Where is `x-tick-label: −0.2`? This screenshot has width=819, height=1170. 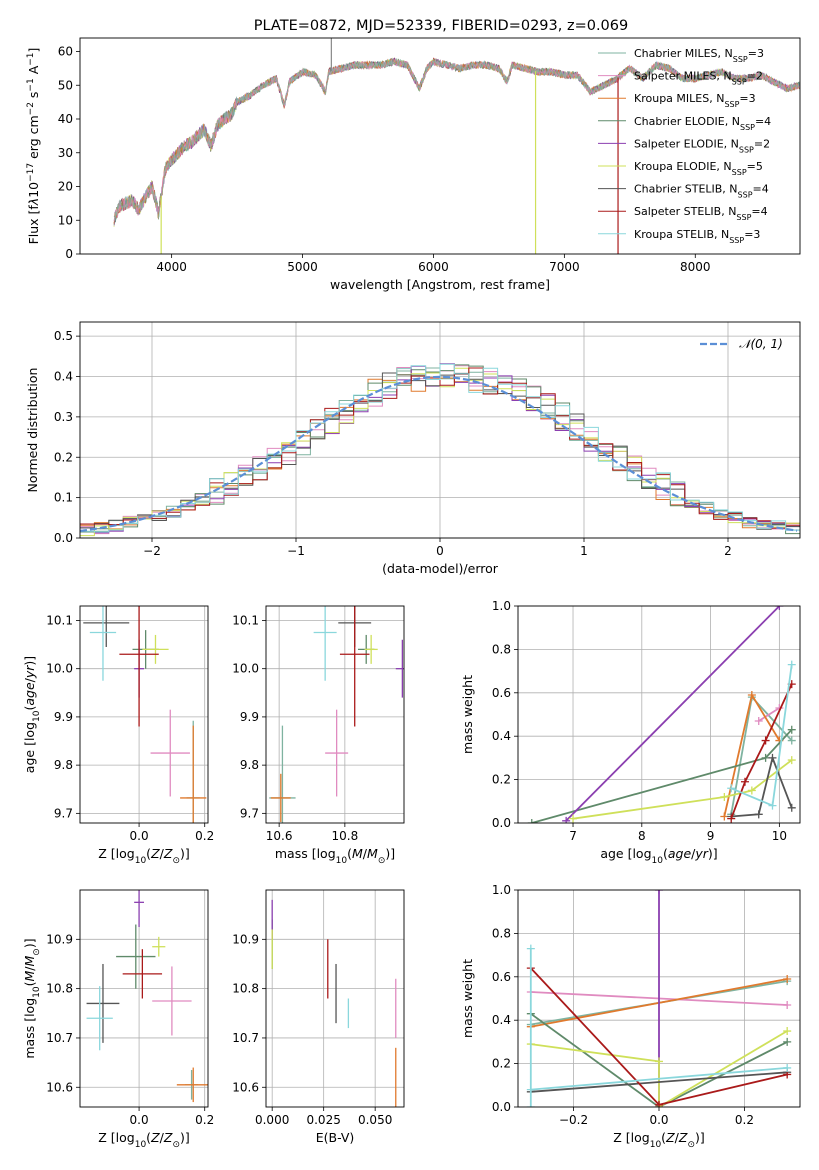
x-tick-label: −0.2 is located at coordinates (573, 1120).